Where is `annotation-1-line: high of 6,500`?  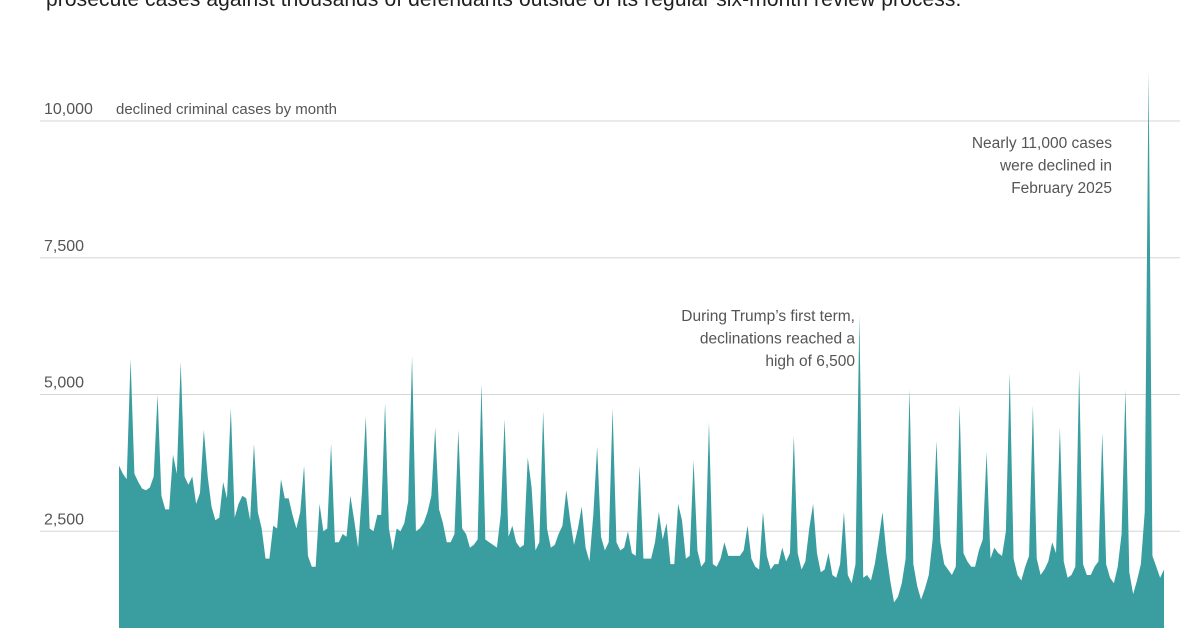 annotation-1-line: high of 6,500 is located at coordinates (810, 361).